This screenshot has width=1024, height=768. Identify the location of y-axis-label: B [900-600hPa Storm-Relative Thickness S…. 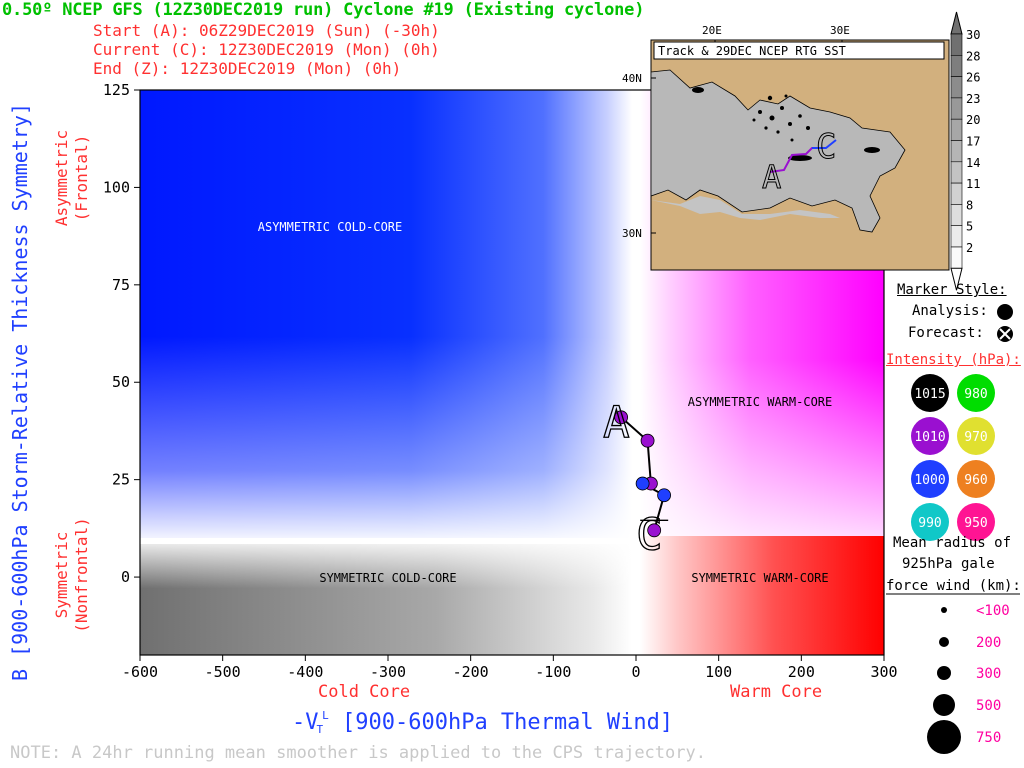
(20, 392).